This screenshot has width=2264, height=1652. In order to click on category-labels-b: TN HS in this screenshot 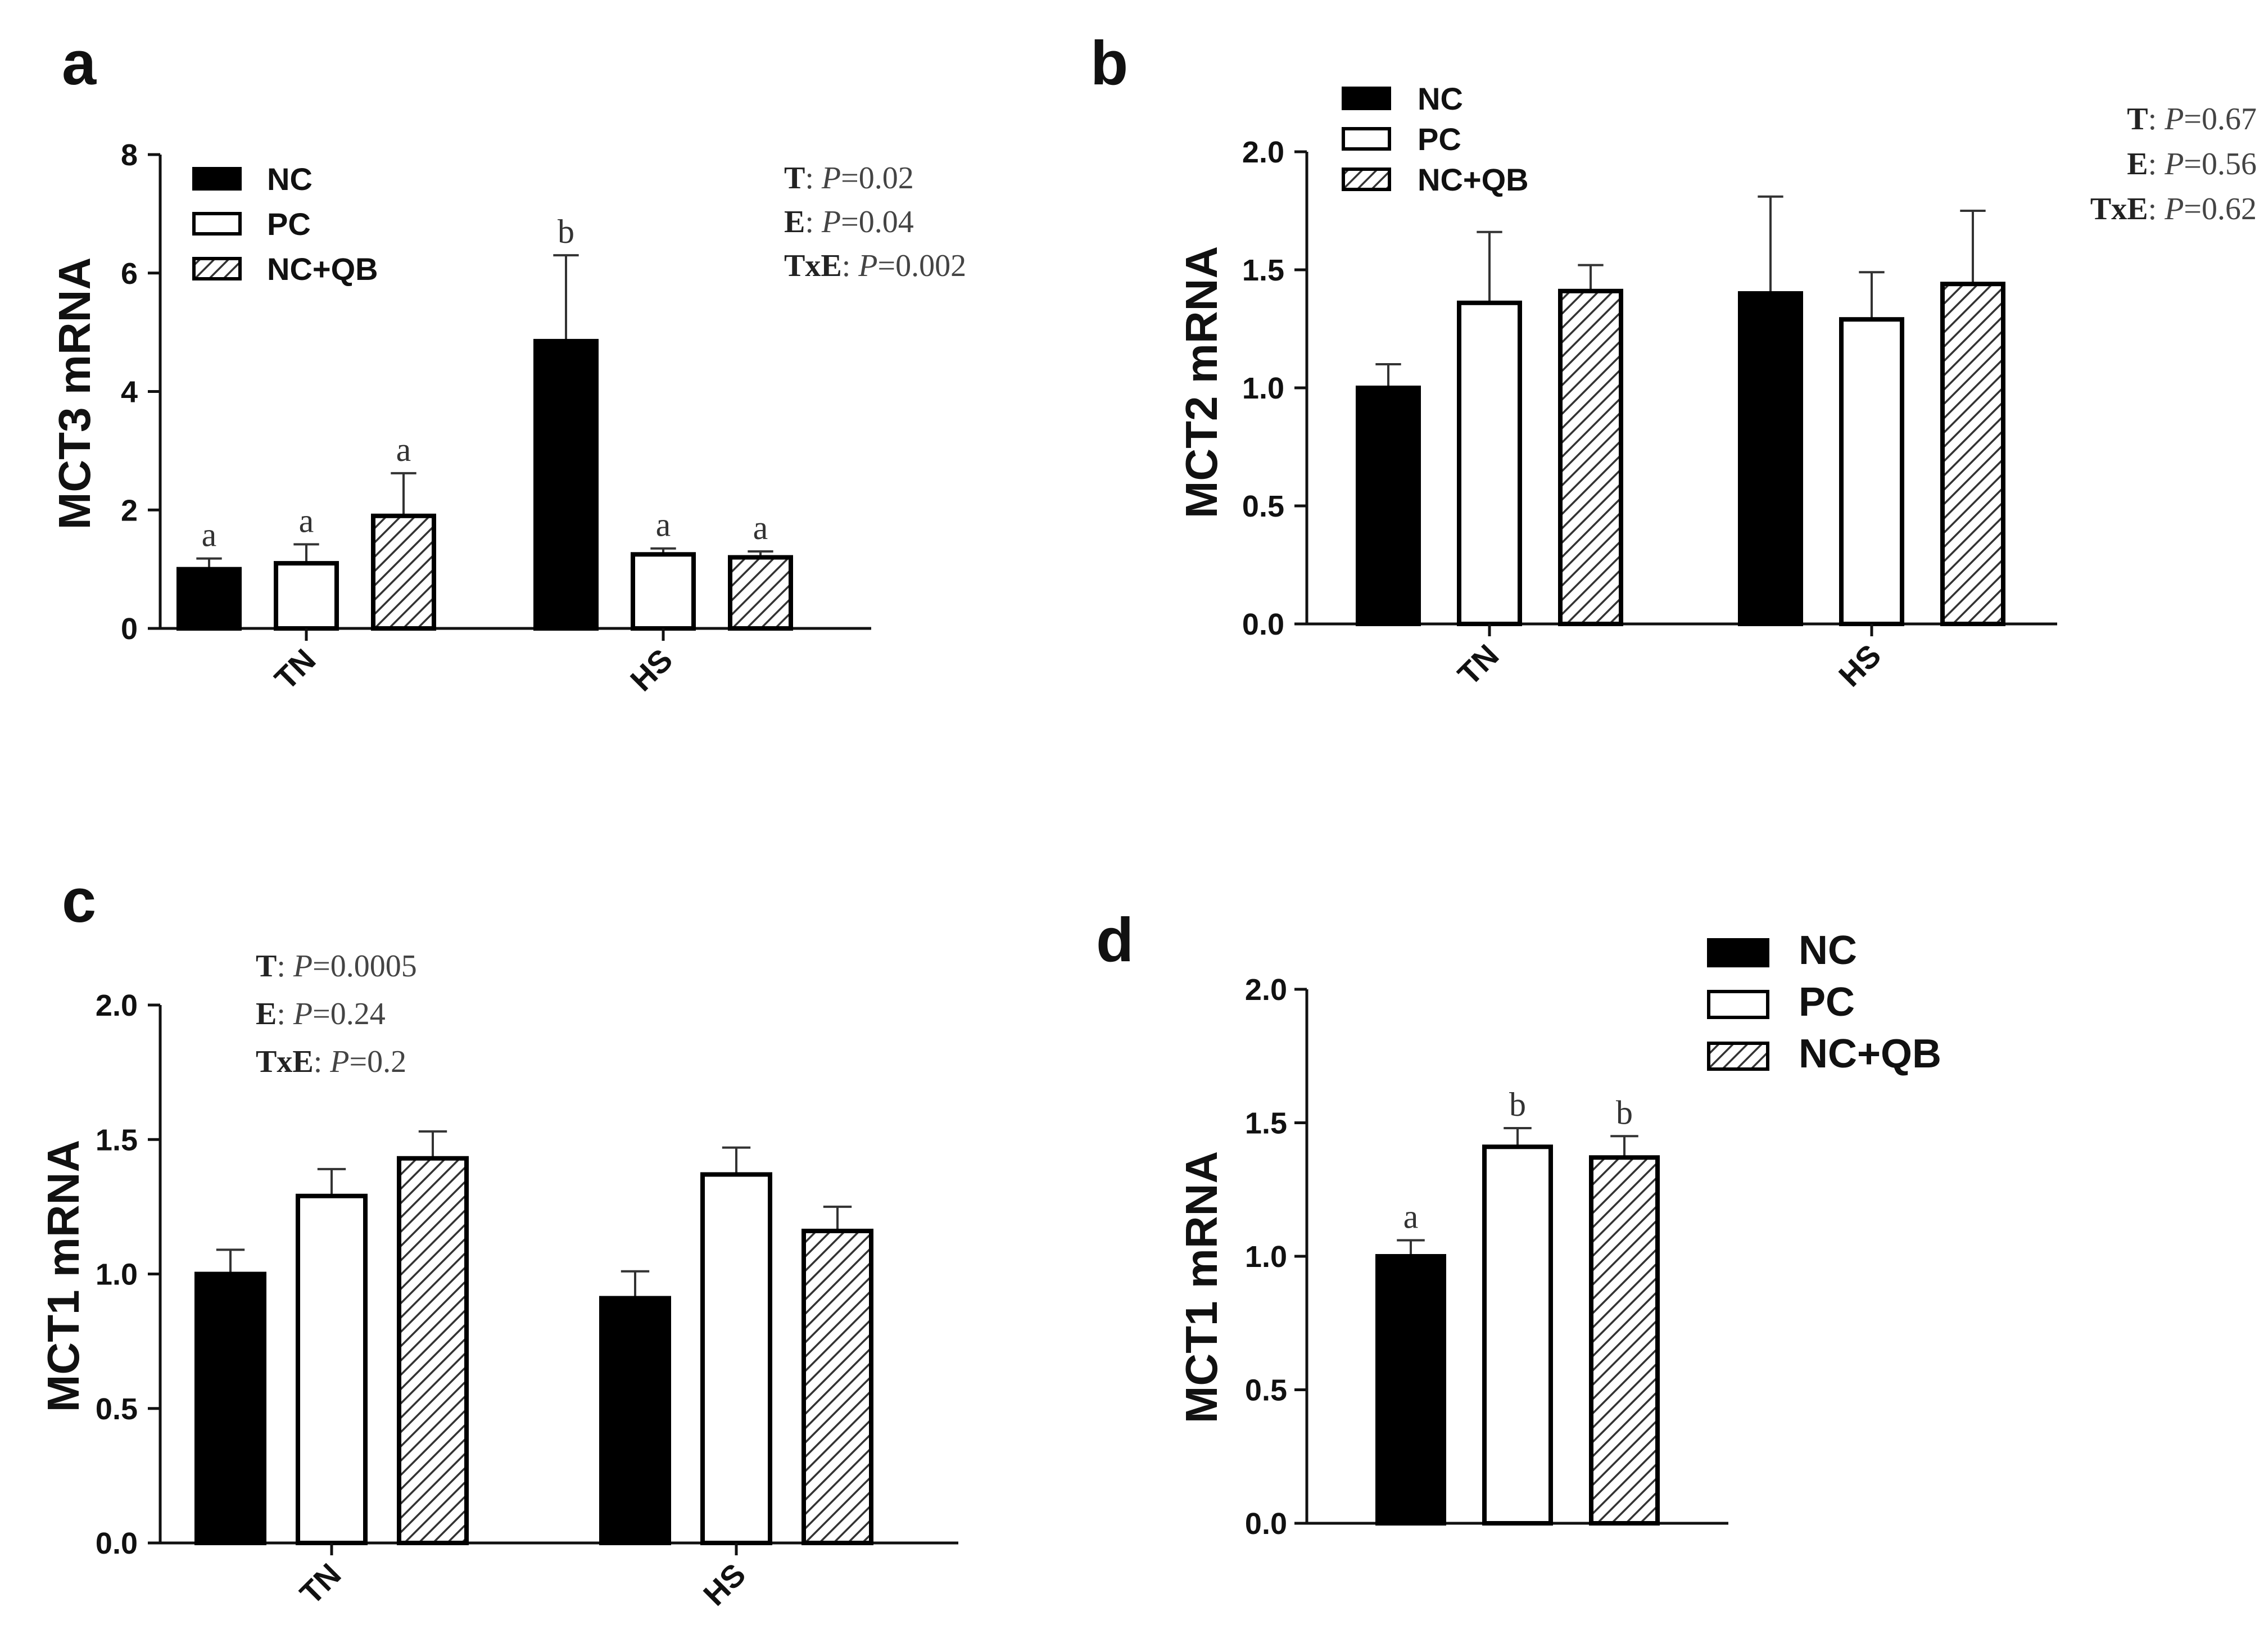, I will do `click(1669, 658)`.